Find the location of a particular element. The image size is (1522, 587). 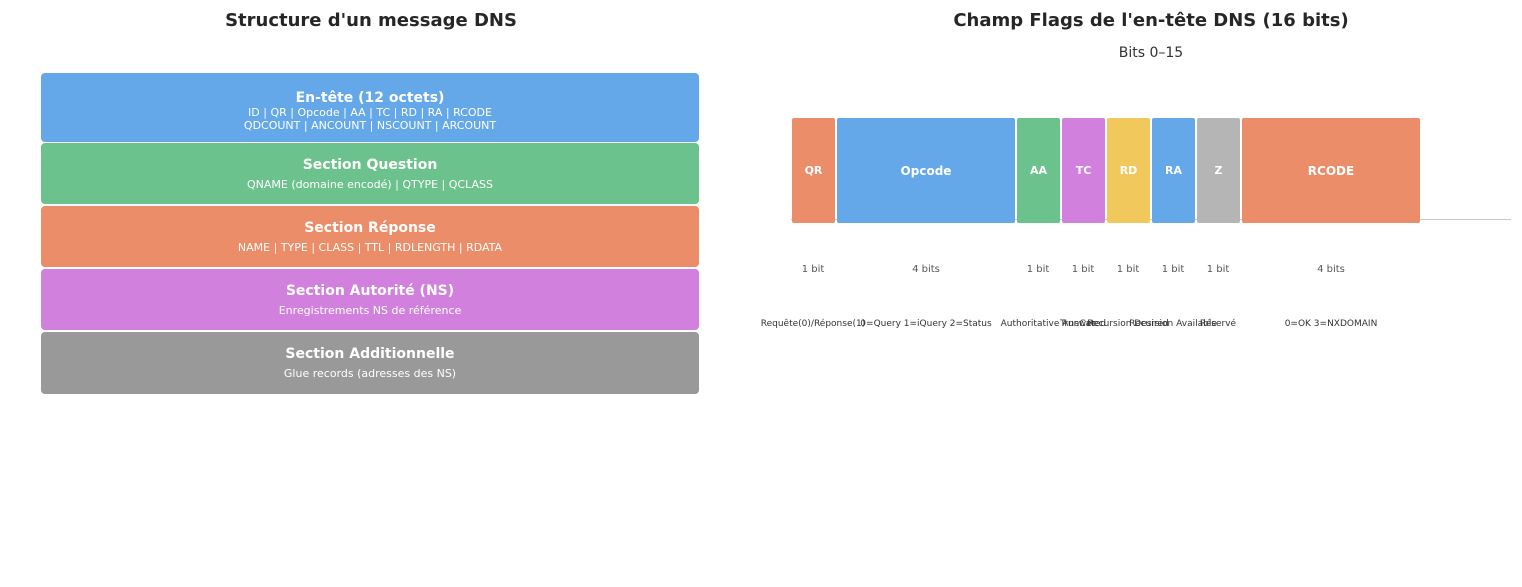

flag-opcode-box: Opcode is located at coordinates (926, 170).